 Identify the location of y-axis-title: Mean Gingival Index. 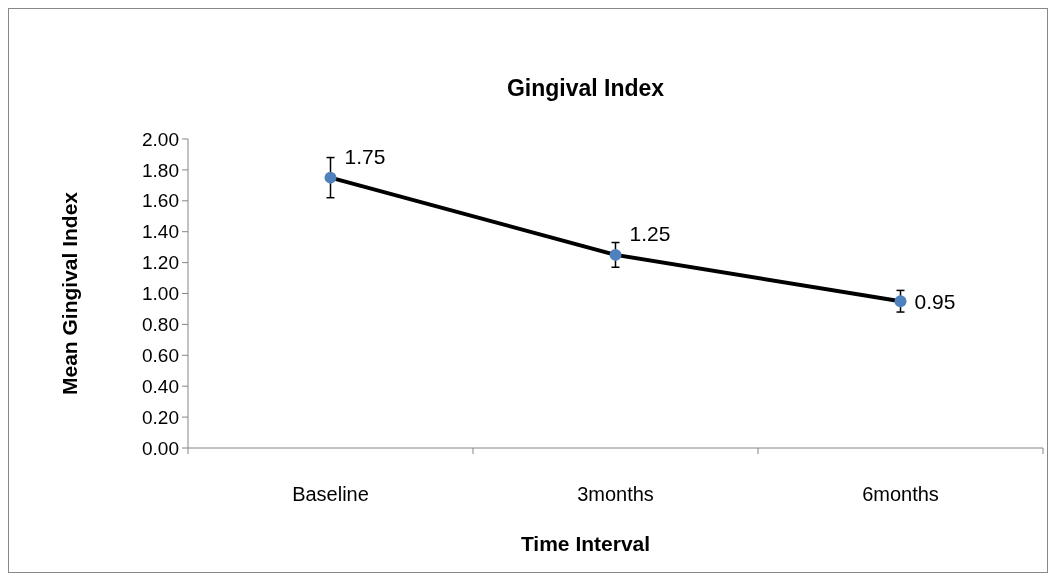
(69, 293).